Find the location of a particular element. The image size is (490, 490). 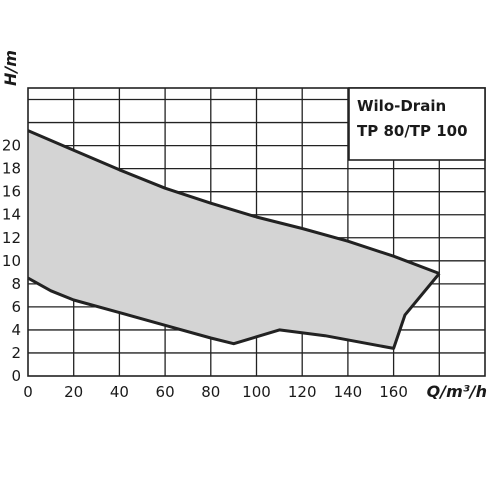

lower-curve-line is located at coordinates (234, 311).